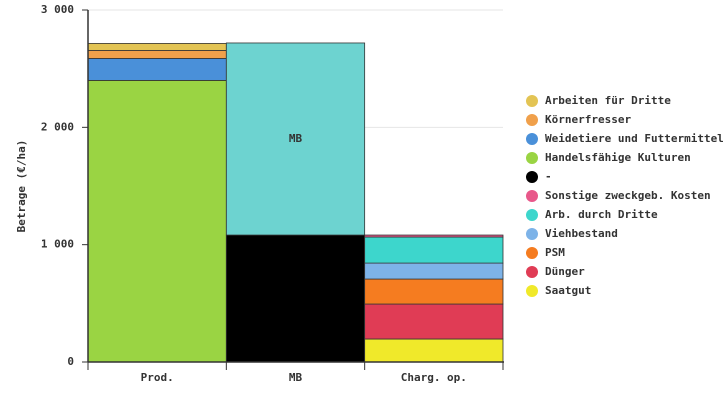 This screenshot has width=725, height=400. I want to click on legend-label: -, so click(548, 176).